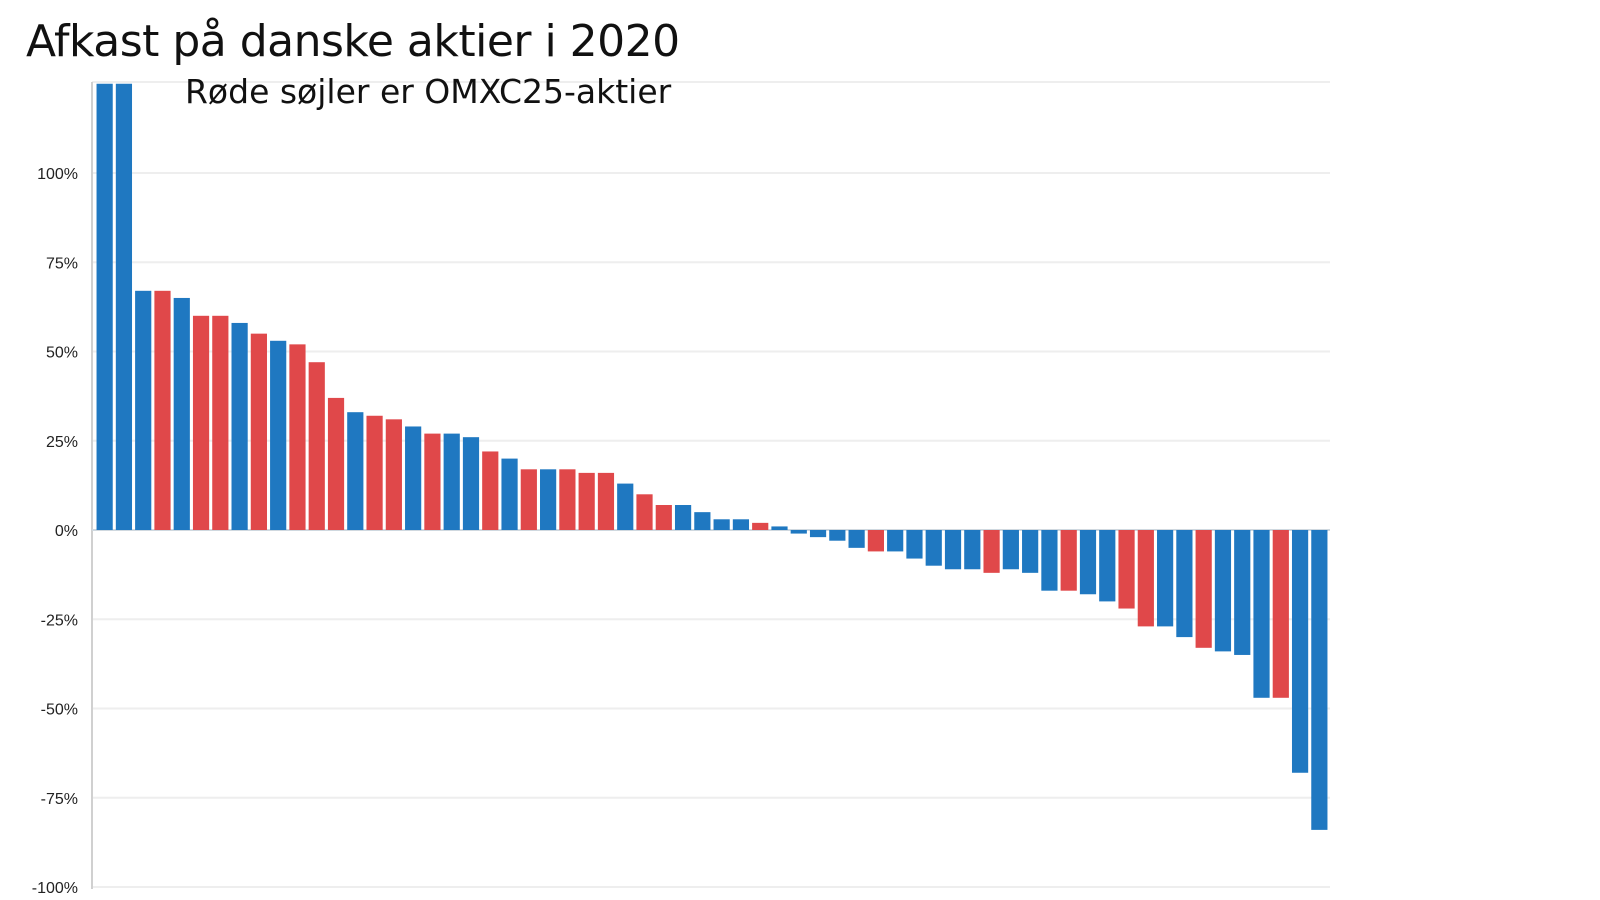  I want to click on y-axis-tick-labels: 100% 75% 50% 25% 0% -25% -50% -75% -100%, so click(55, 531).